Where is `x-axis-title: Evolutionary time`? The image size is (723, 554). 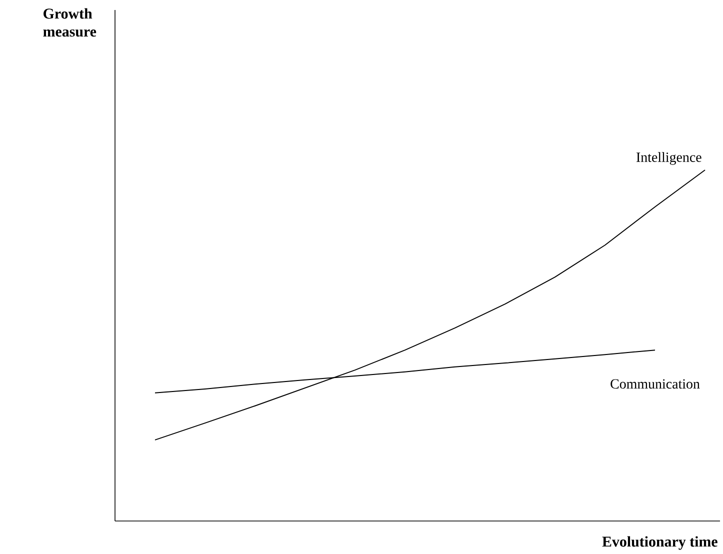 x-axis-title: Evolutionary time is located at coordinates (660, 543).